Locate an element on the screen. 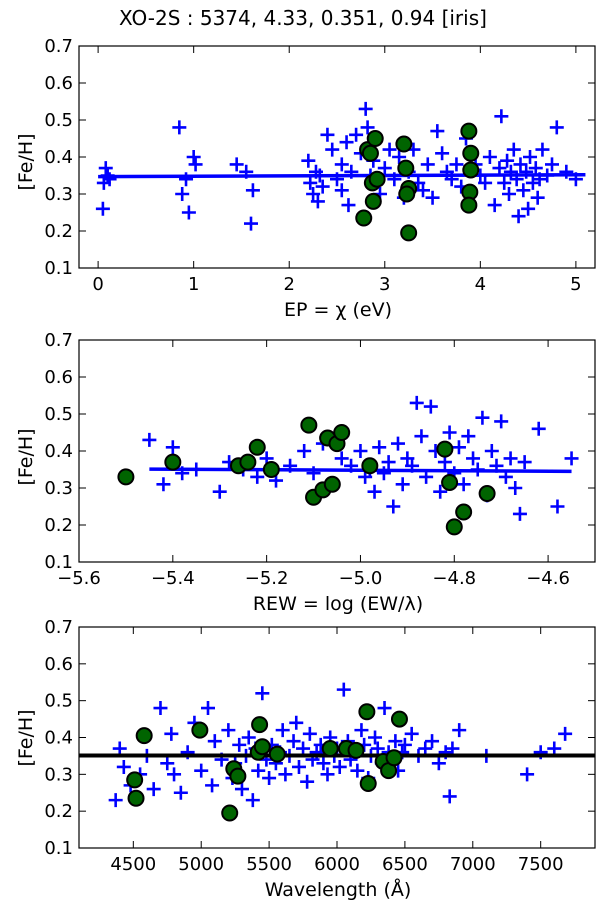  panel-rew-ytick-label: 0.7 is located at coordinates (58, 340).